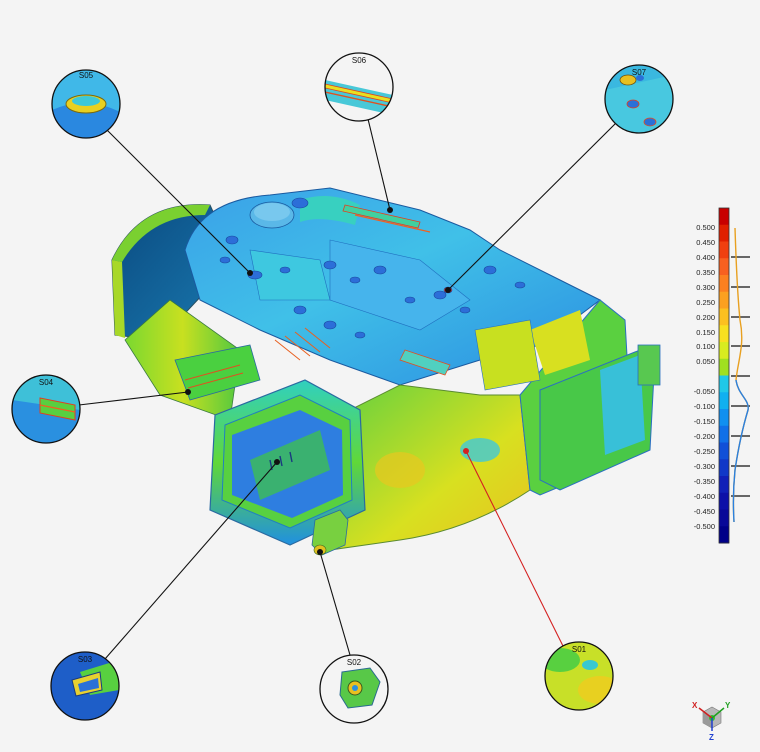 Image resolution: width=760 pixels, height=752 pixels. Describe the element at coordinates (354, 662) in the screenshot. I see `callout-label-s02: S02` at that location.